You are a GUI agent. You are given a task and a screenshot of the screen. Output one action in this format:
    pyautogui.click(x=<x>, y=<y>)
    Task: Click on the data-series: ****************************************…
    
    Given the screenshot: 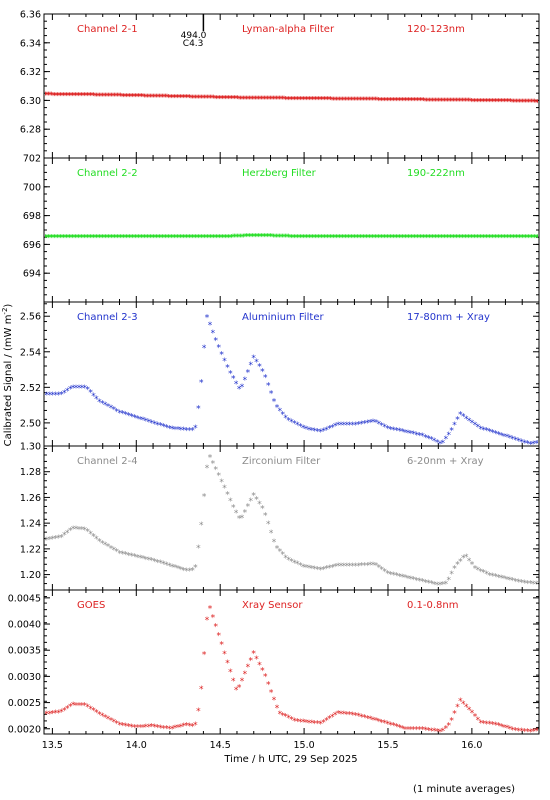 What is the action you would take?
    pyautogui.click(x=291, y=99)
    